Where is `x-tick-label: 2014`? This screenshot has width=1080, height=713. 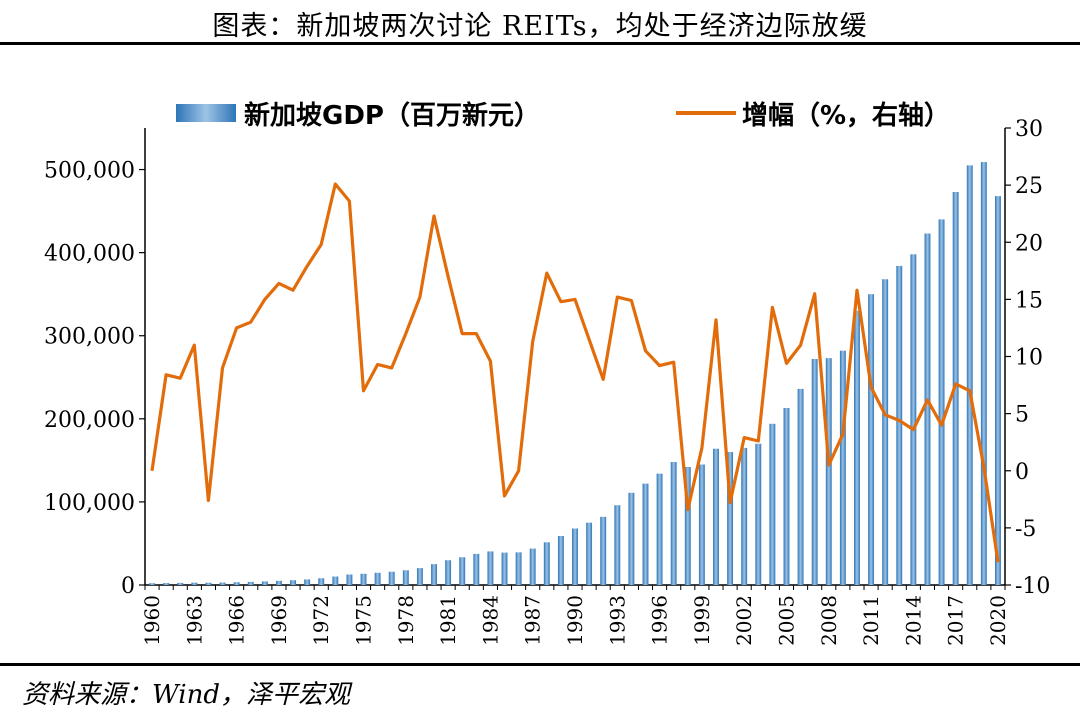
x-tick-label: 2014 is located at coordinates (913, 620).